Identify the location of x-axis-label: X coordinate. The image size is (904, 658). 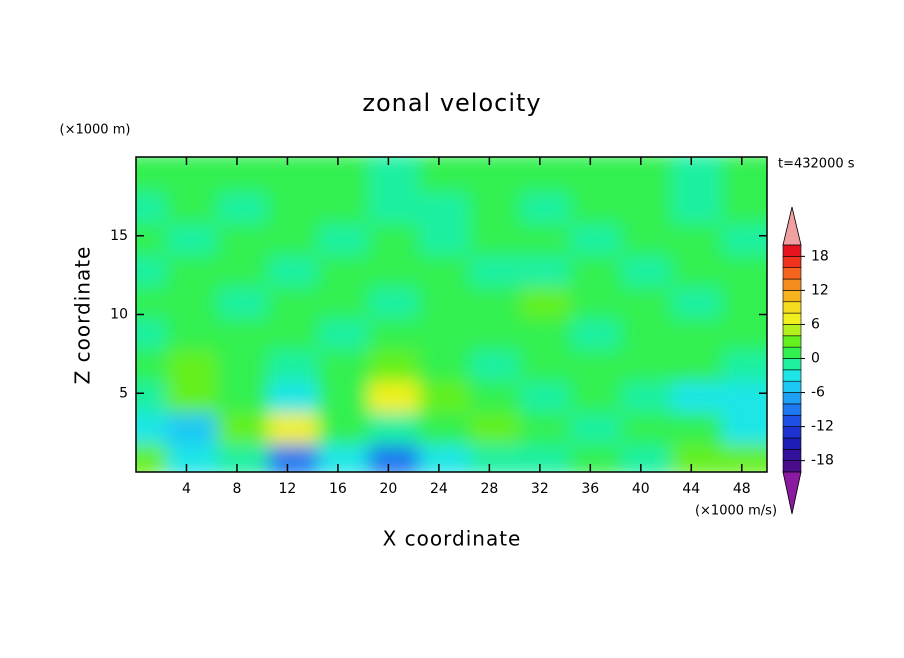
(452, 539).